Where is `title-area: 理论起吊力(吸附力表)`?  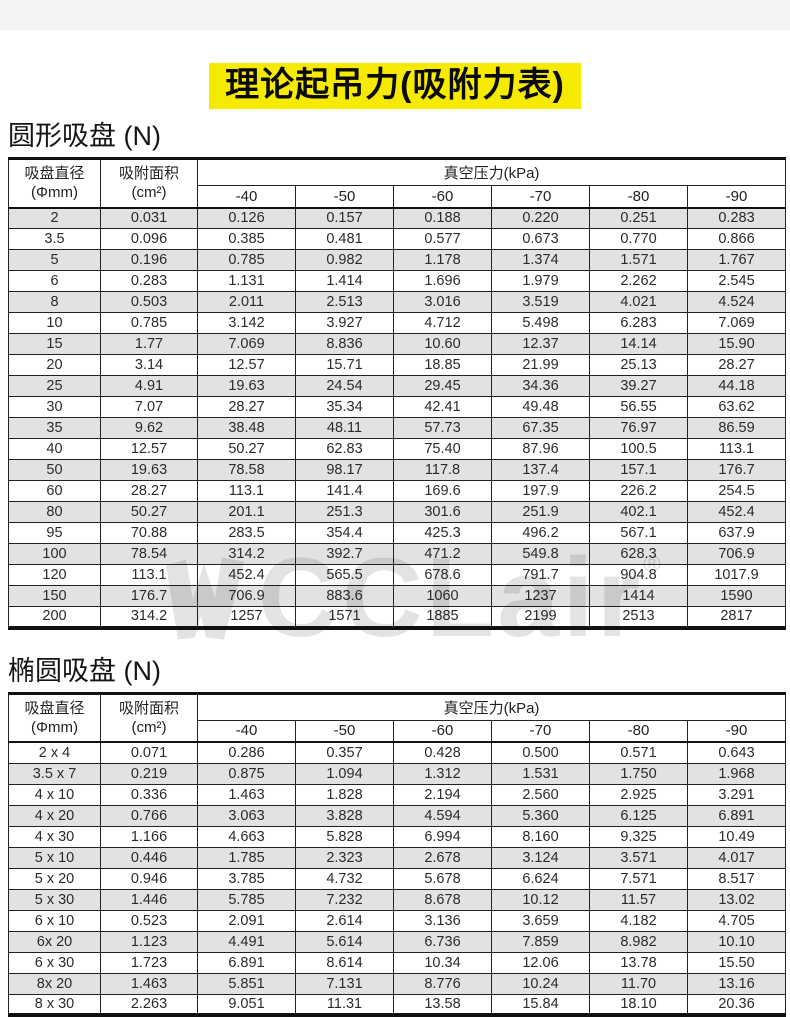 title-area: 理论起吊力(吸附力表) is located at coordinates (395, 86).